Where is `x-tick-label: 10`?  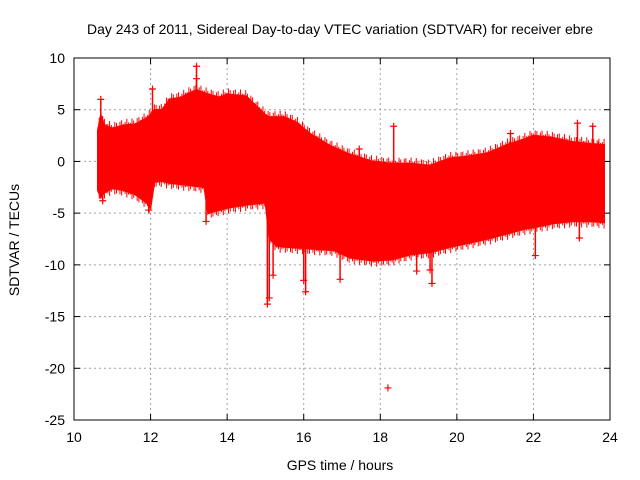 x-tick-label: 10 is located at coordinates (74, 437).